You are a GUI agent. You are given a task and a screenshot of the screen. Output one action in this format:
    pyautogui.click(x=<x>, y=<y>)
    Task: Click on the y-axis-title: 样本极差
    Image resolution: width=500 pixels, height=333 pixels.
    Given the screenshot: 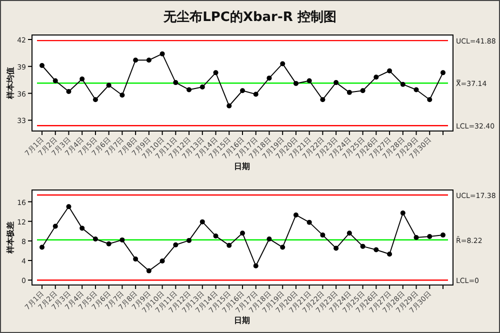 What is the action you would take?
    pyautogui.click(x=10, y=238)
    